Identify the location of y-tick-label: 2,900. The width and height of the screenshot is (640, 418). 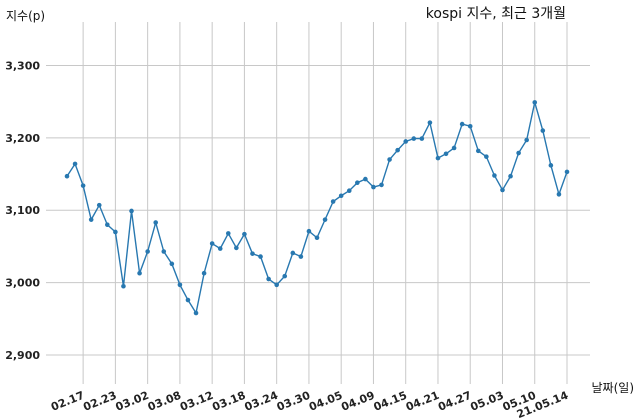
(22, 355).